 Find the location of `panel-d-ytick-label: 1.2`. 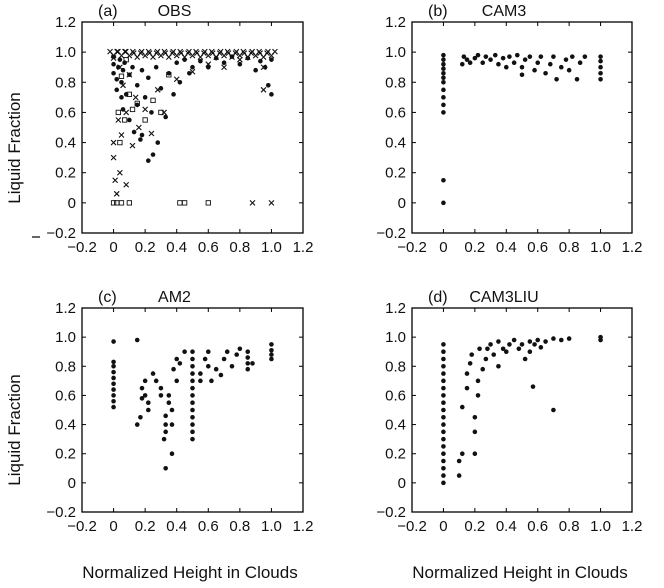

panel-d-ytick-label: 1.2 is located at coordinates (395, 308).